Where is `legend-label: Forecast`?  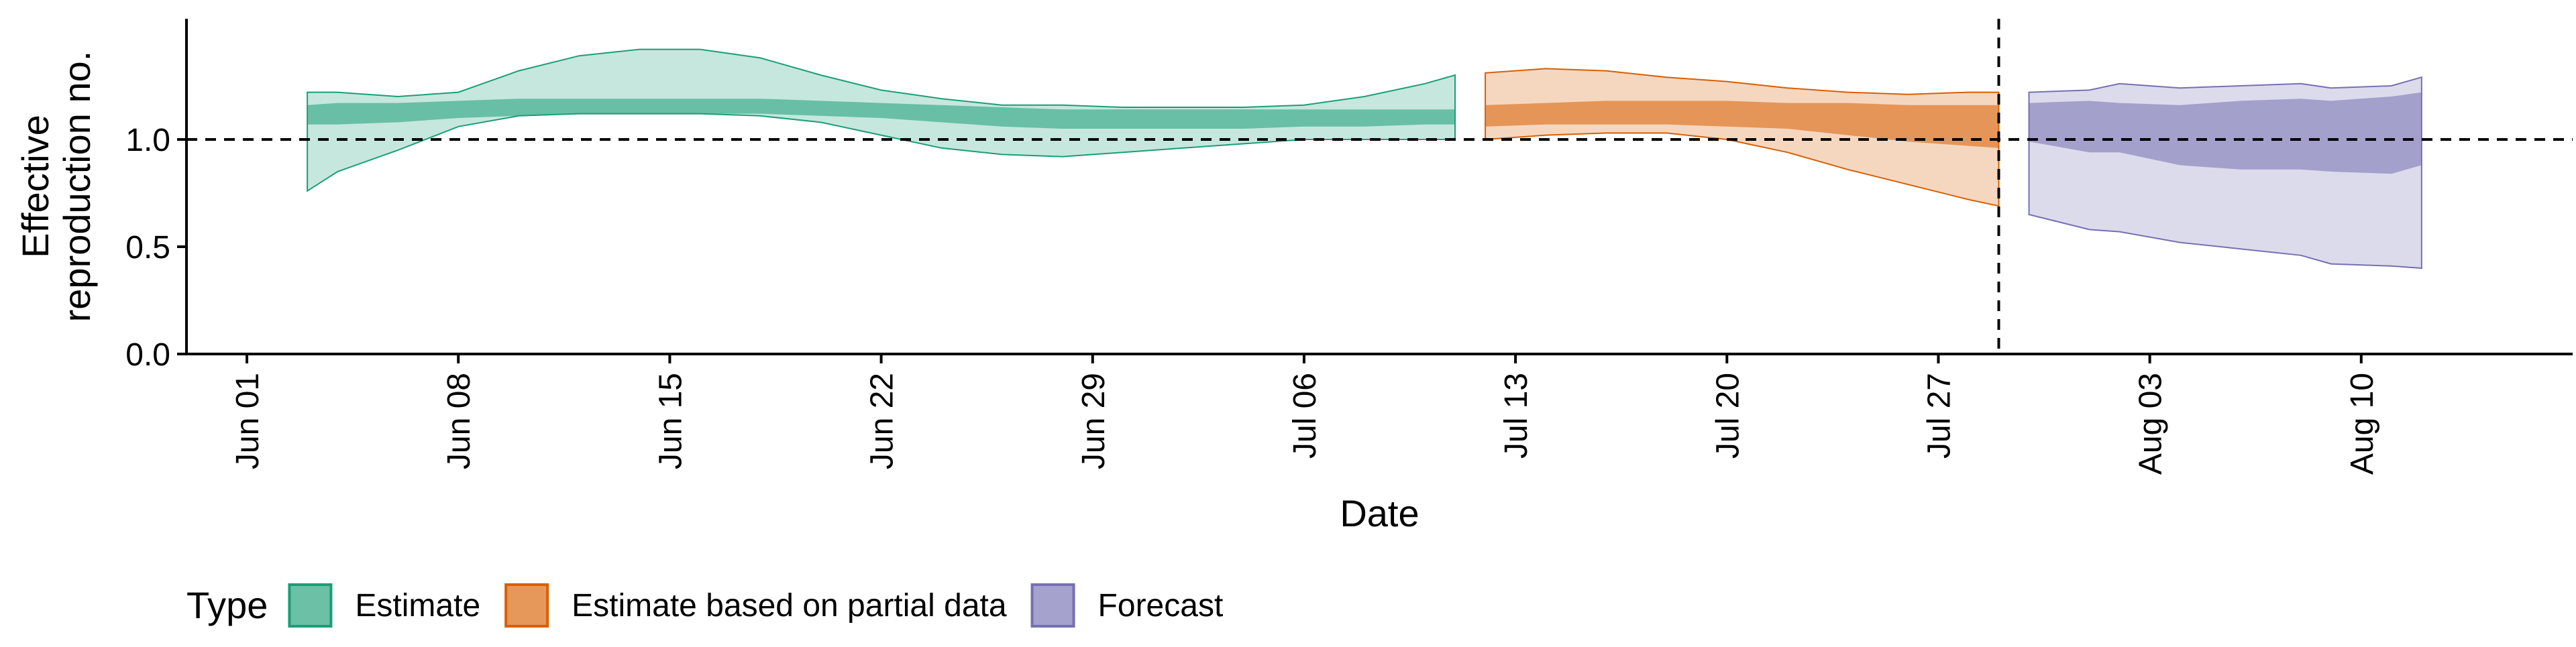
legend-label: Forecast is located at coordinates (1161, 606).